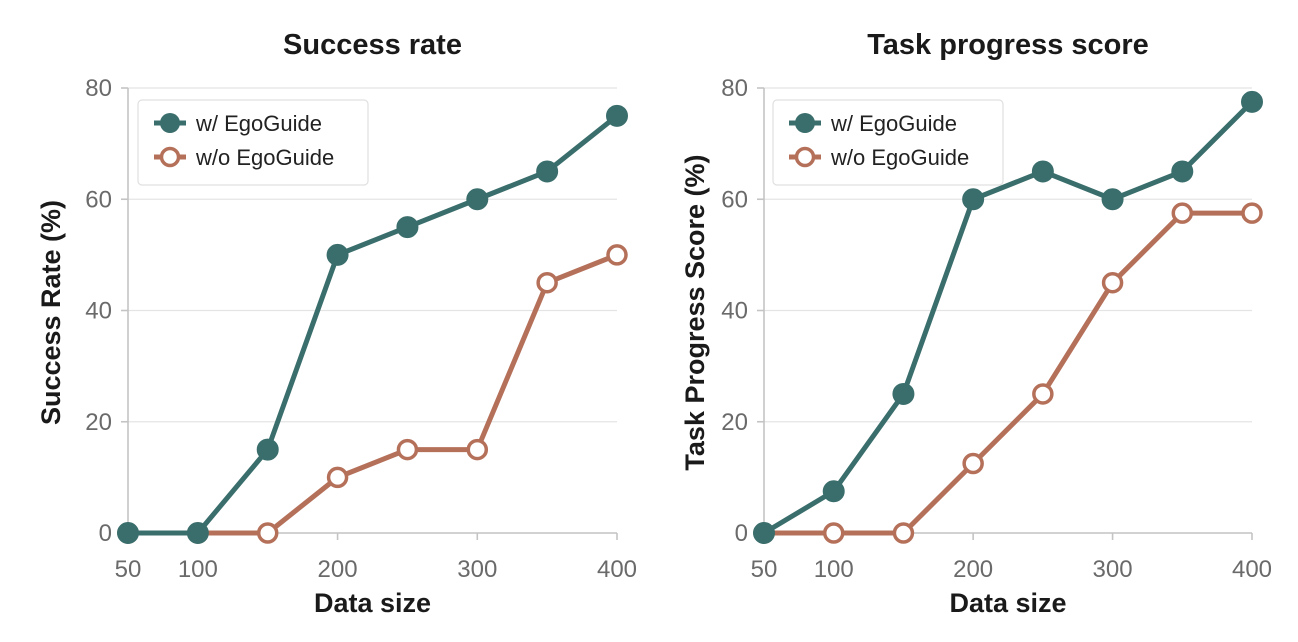  Describe the element at coordinates (695, 312) in the screenshot. I see `y-axis-label: Task Progress Score (%)` at that location.